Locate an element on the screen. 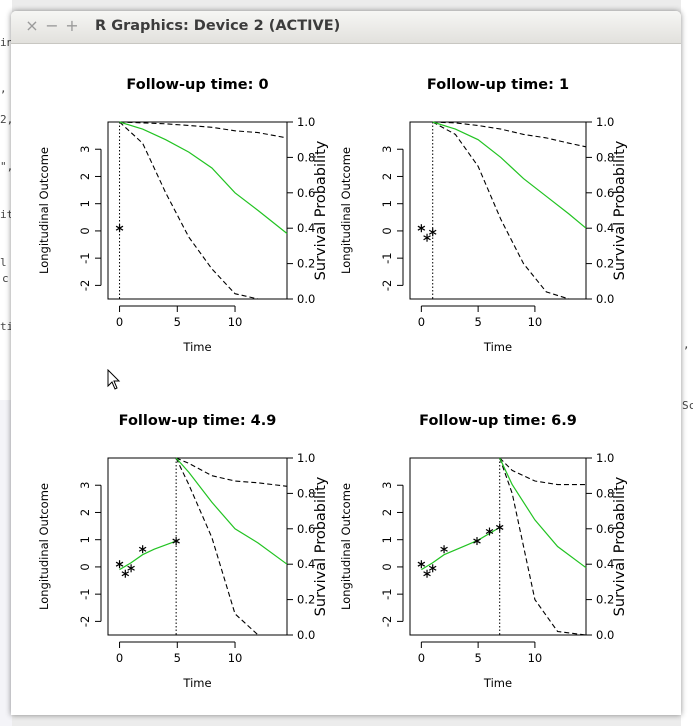  background-code-fragment: it is located at coordinates (7, 214).